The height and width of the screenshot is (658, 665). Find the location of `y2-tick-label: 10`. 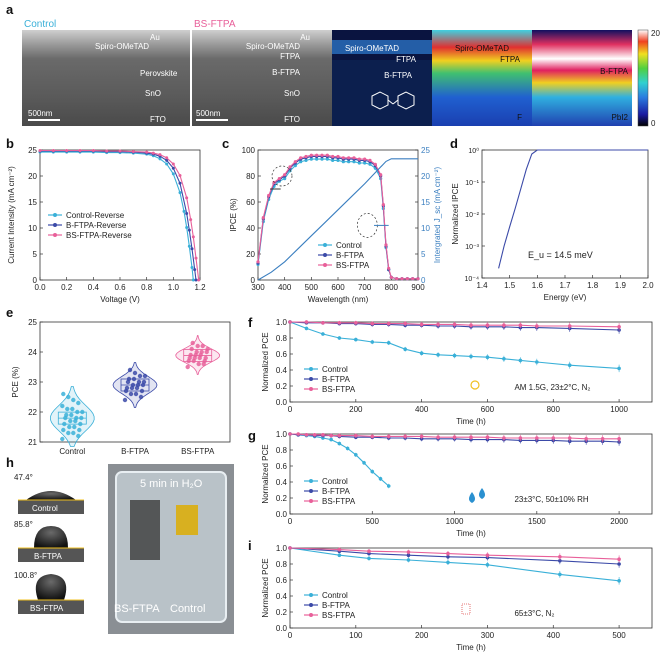

y2-tick-label: 10 is located at coordinates (425, 228).